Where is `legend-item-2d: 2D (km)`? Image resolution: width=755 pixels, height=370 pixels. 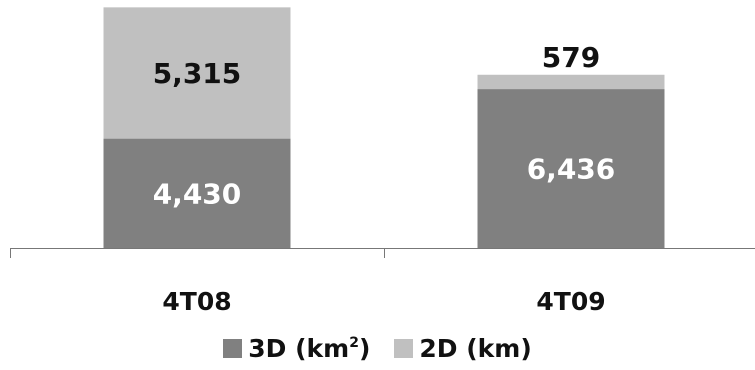 legend-item-2d: 2D (km) is located at coordinates (463, 348).